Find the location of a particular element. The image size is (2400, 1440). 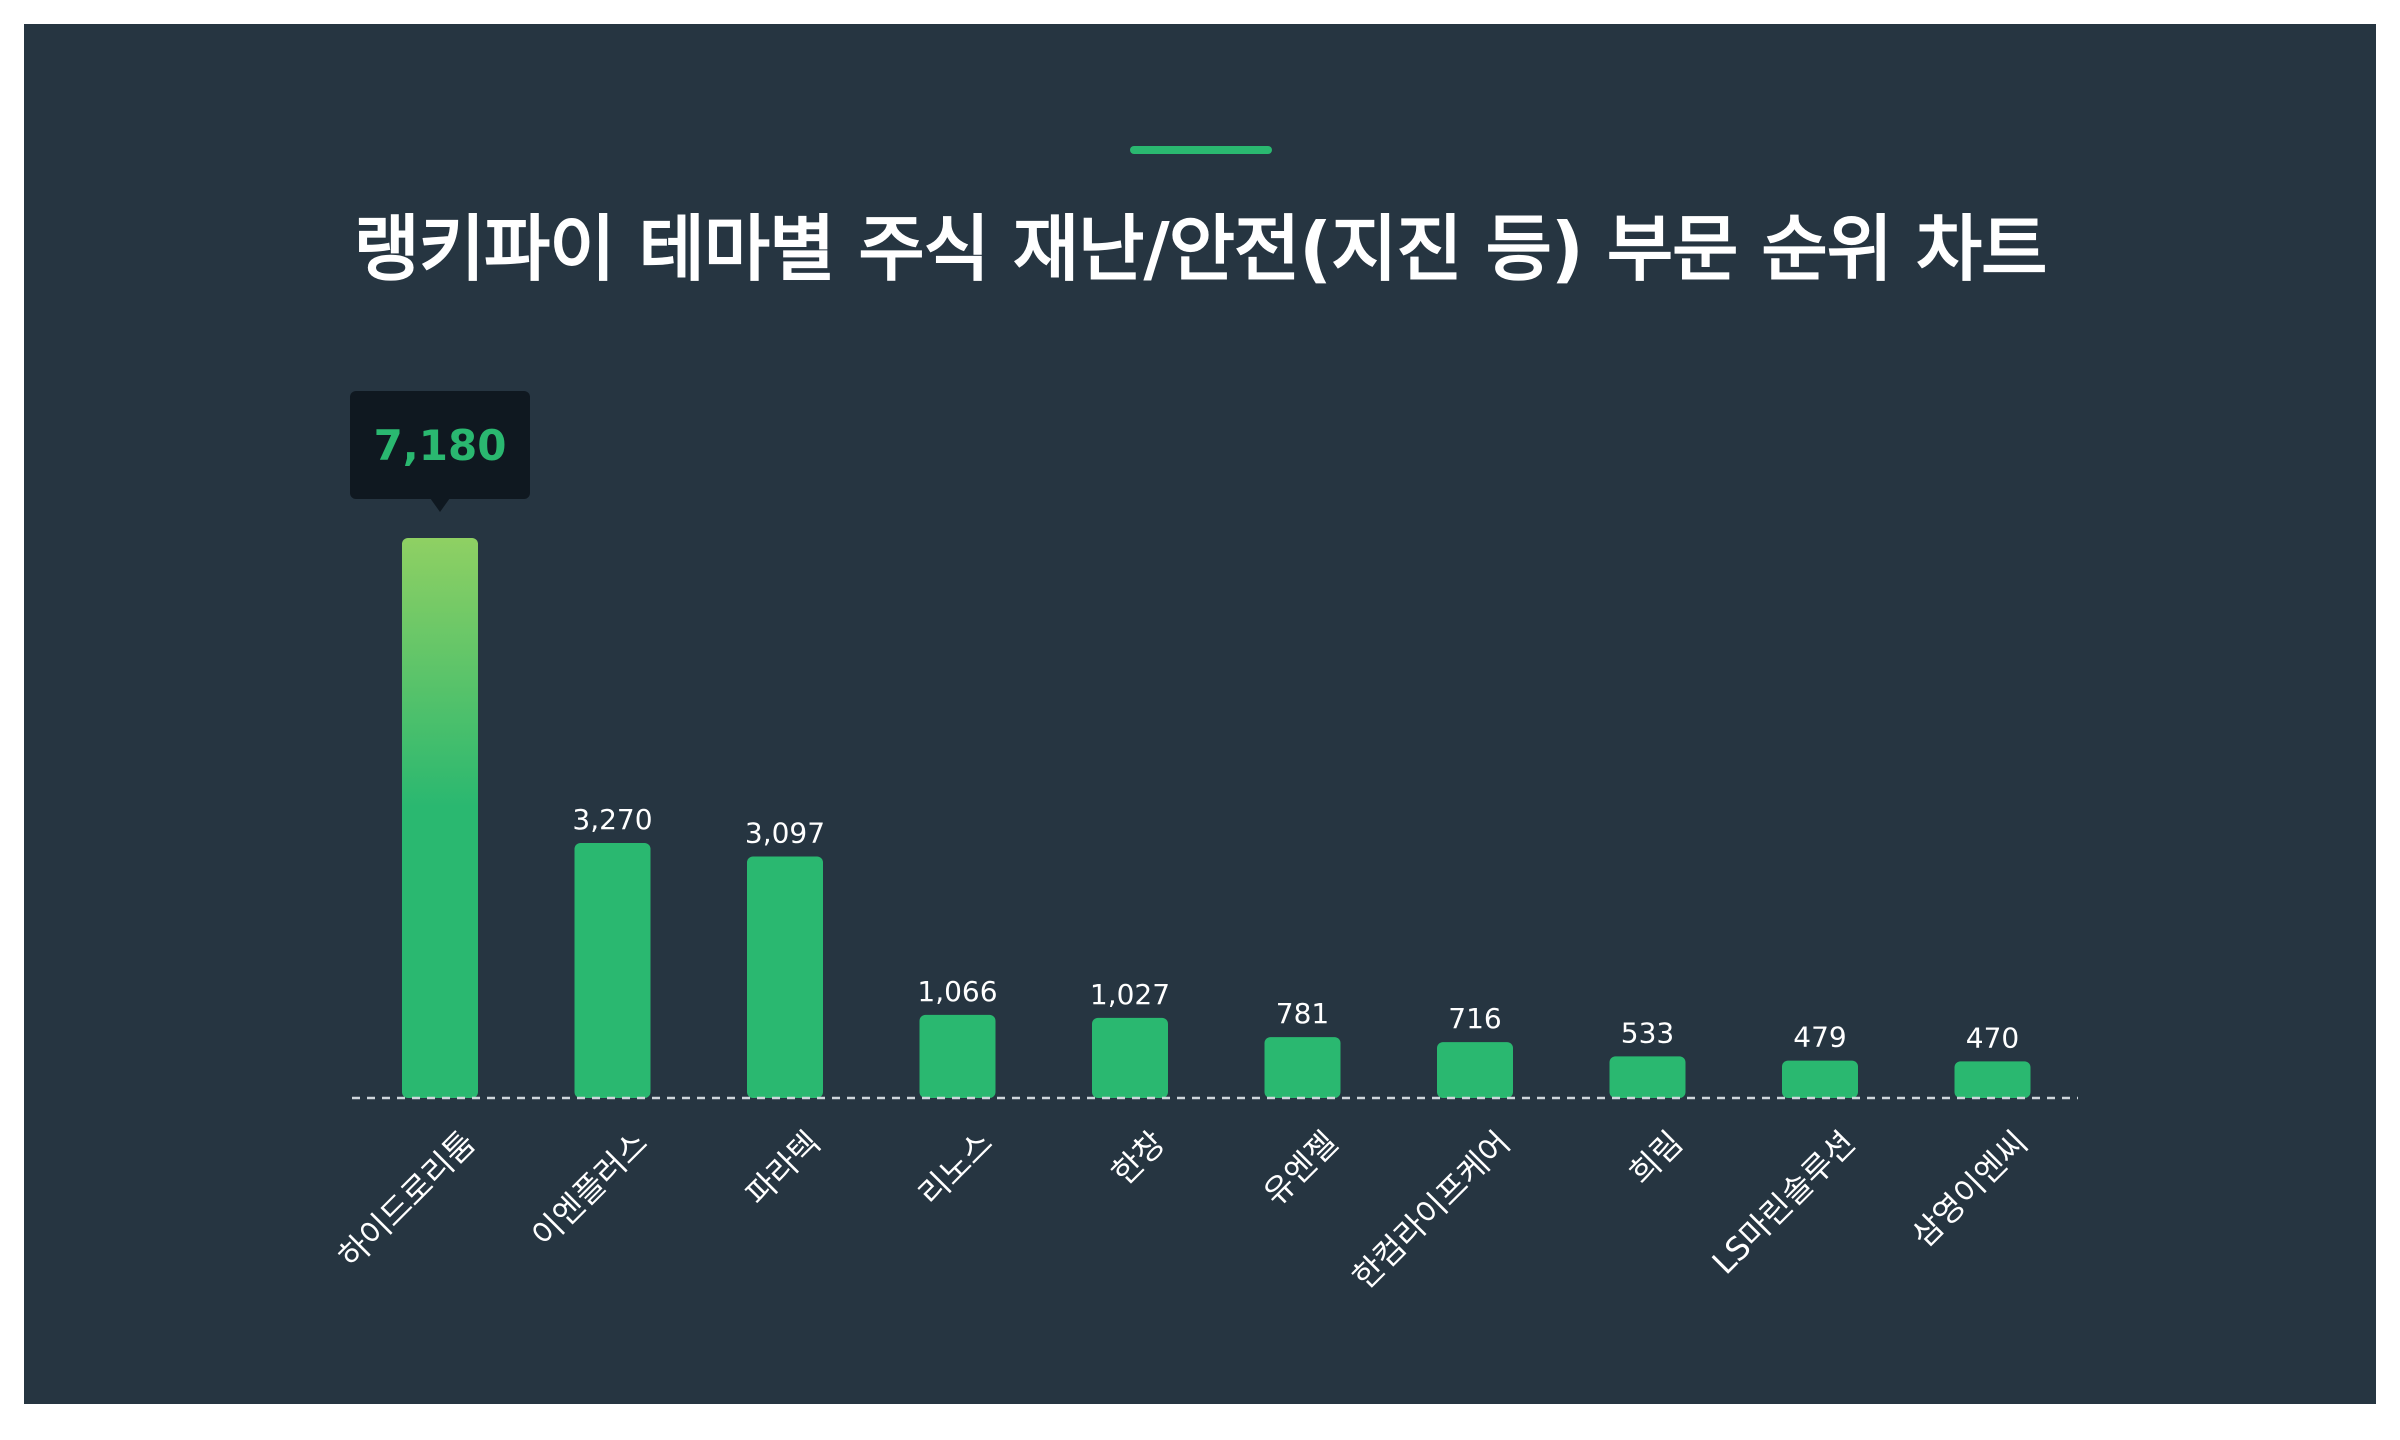

value-tooltip-box is located at coordinates (440, 445).